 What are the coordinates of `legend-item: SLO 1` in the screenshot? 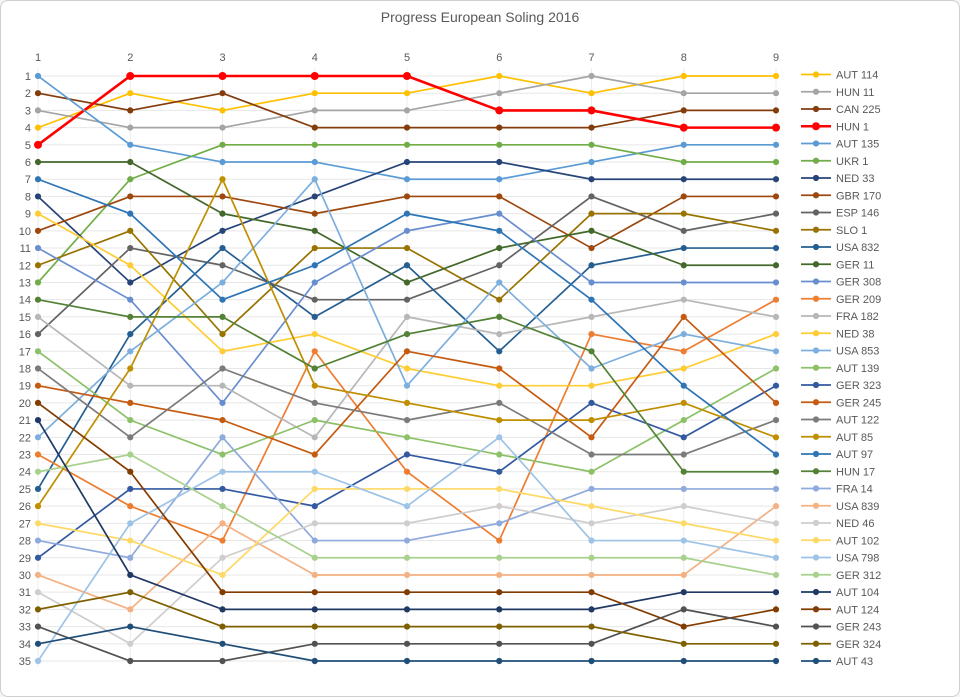 It's located at (834, 231).